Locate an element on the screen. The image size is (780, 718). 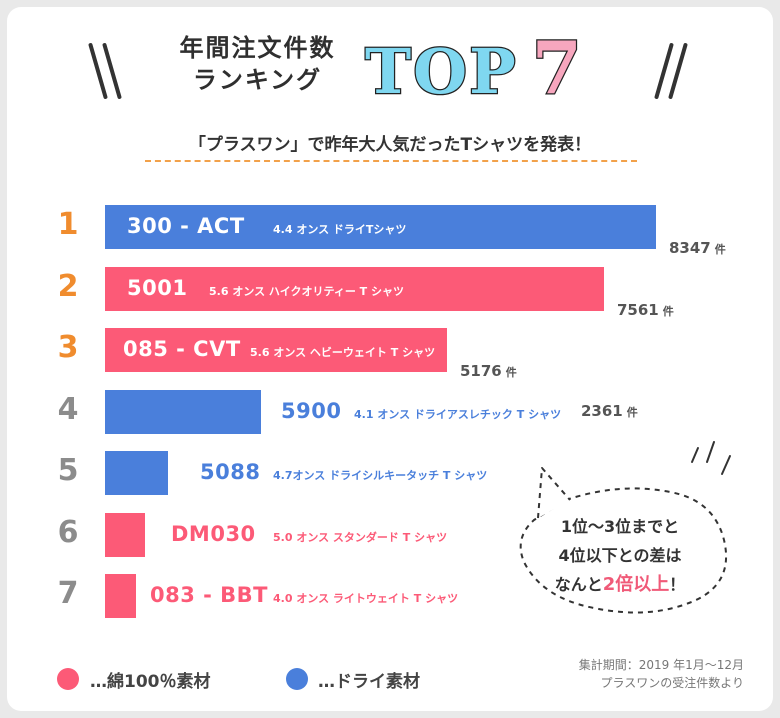
rank-number: 5 is located at coordinates (68, 470).